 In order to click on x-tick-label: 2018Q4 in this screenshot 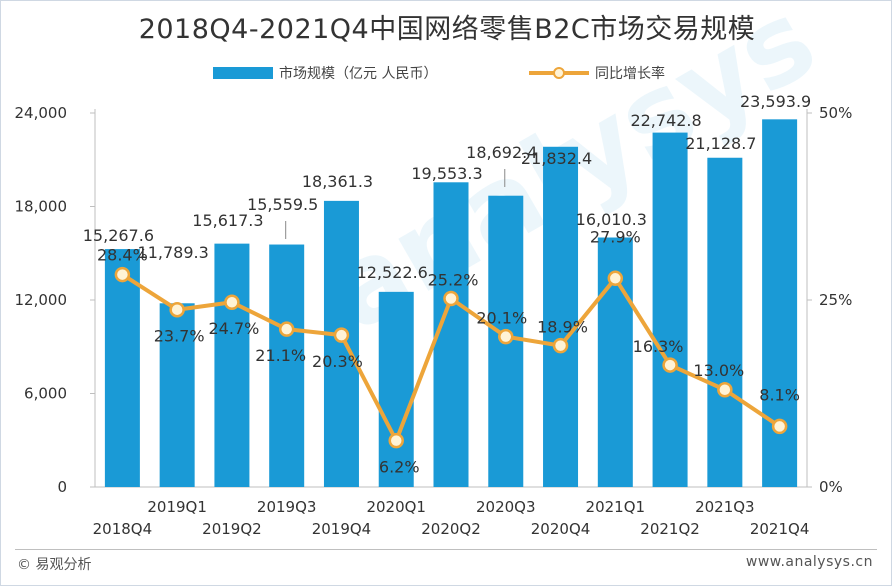, I will do `click(123, 529)`.